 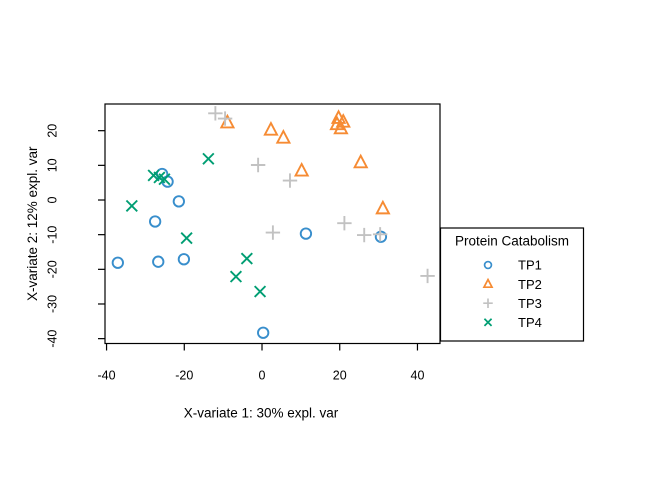 I want to click on legend-entry-TP3: TP3, so click(x=512, y=303).